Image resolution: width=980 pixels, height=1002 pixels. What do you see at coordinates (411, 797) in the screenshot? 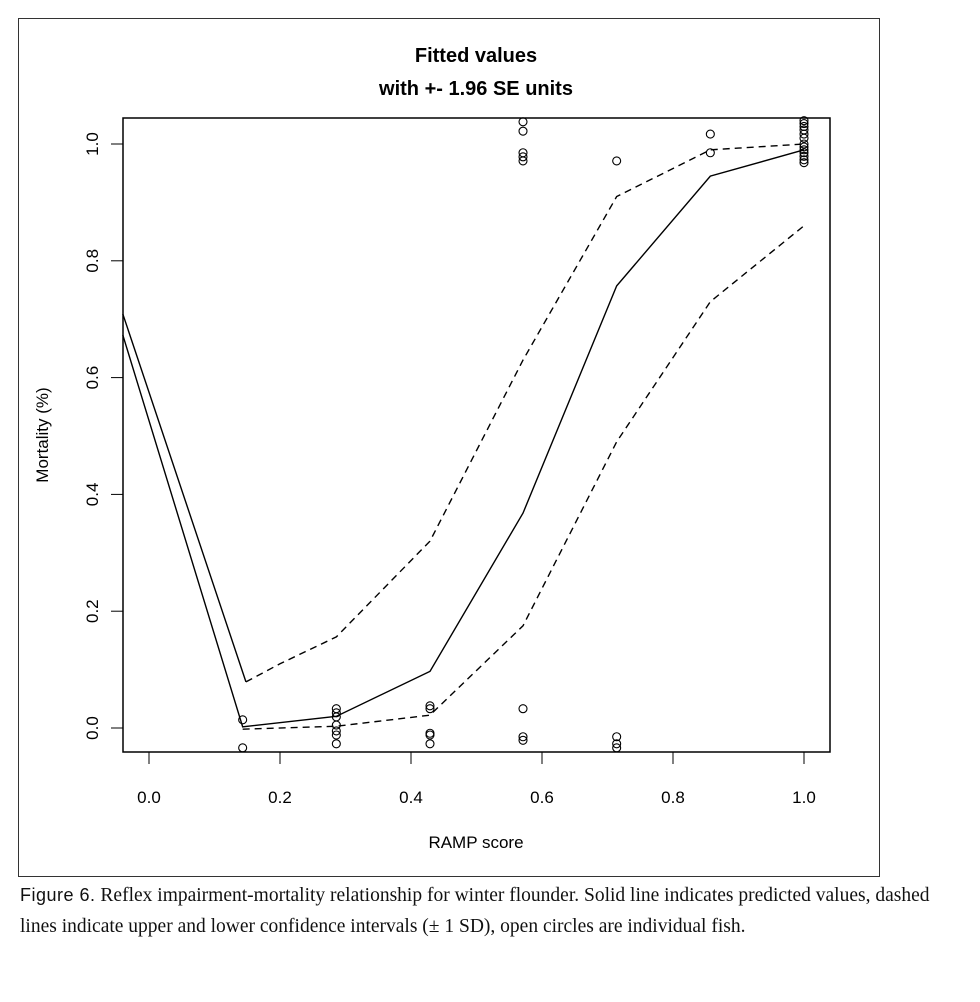
I see `x-tick-label: 0.4` at bounding box center [411, 797].